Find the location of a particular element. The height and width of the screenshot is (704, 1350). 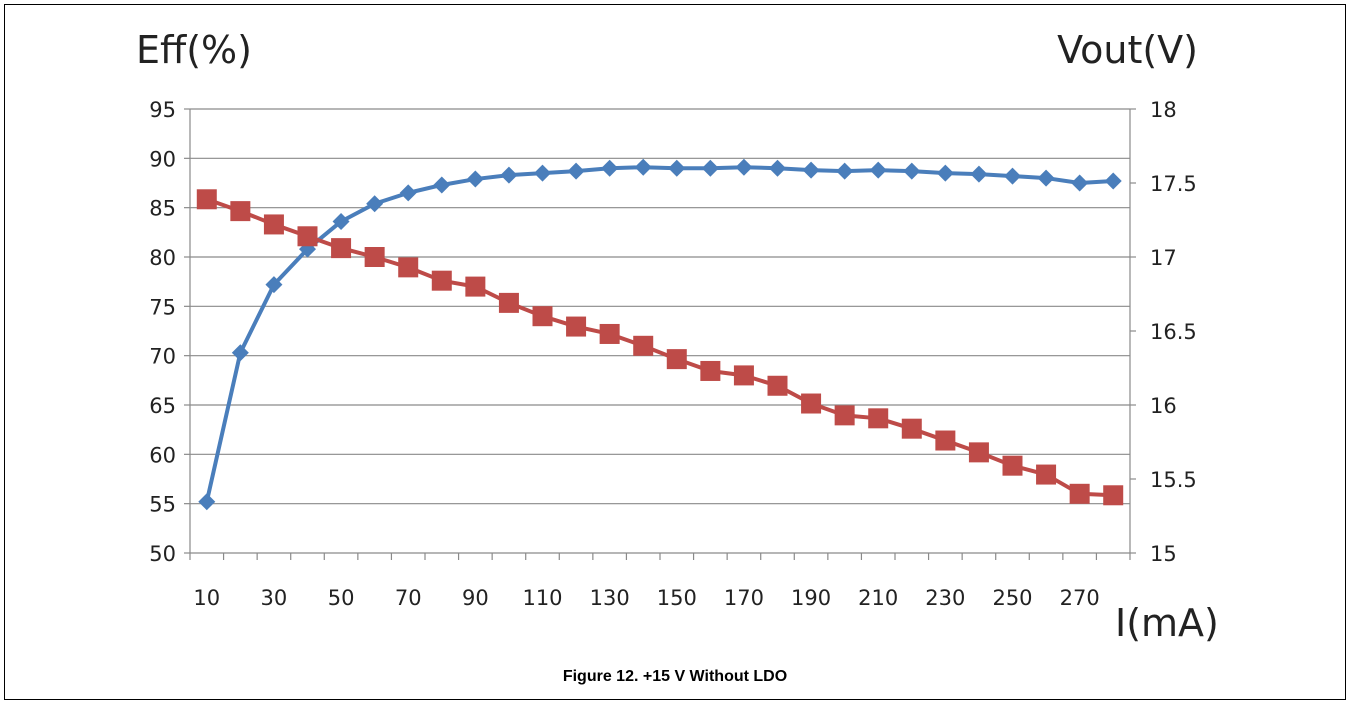

right-tick-label: 16 is located at coordinates (1163, 406).